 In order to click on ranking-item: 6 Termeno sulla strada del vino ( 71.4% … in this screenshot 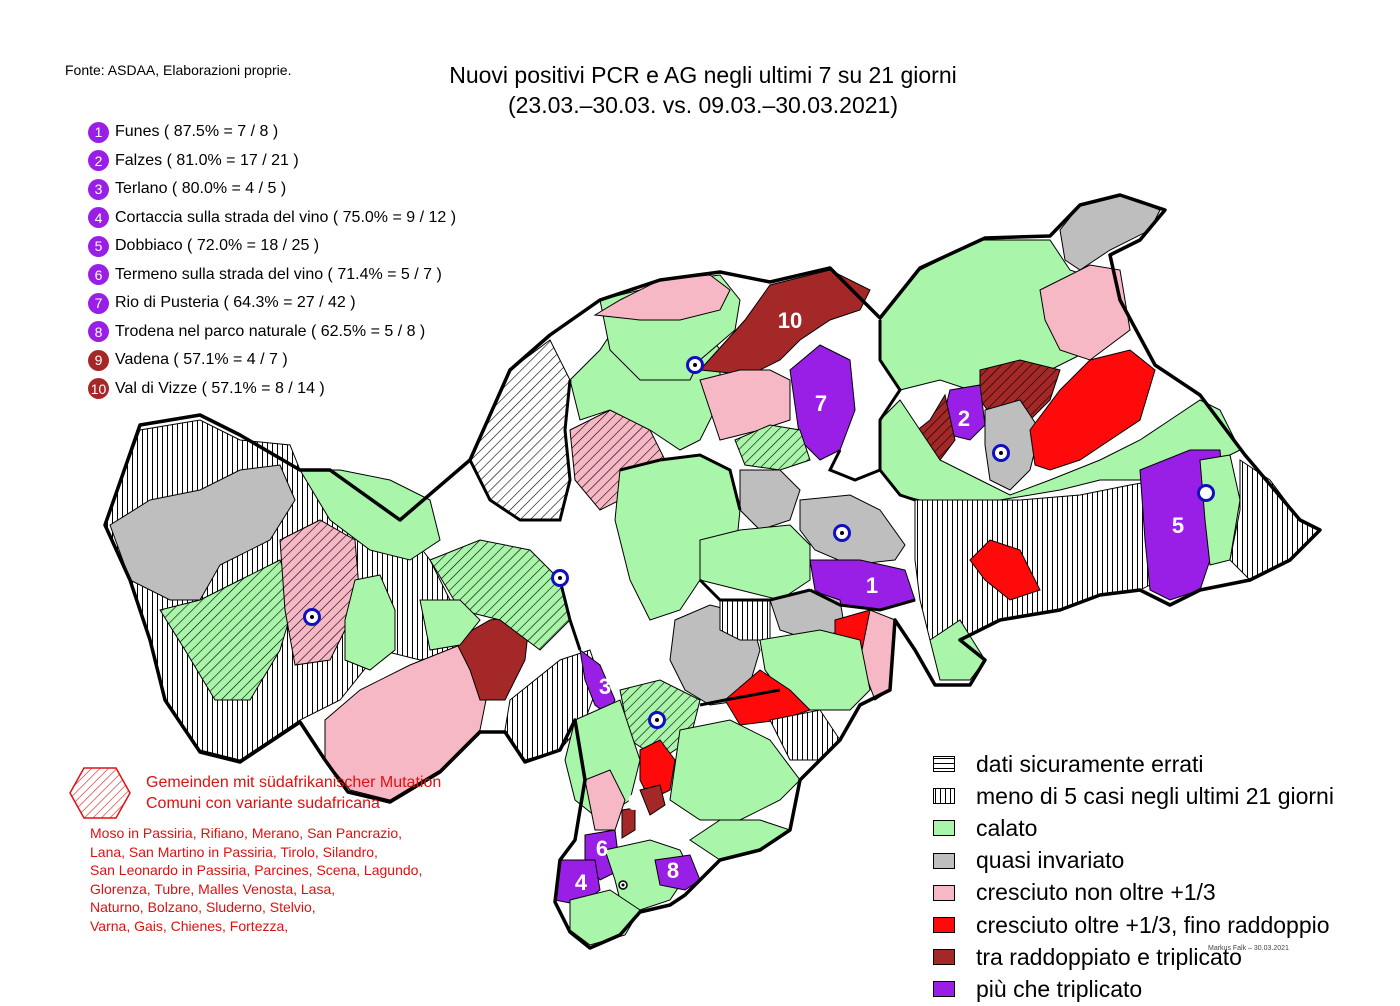, I will do `click(272, 275)`.